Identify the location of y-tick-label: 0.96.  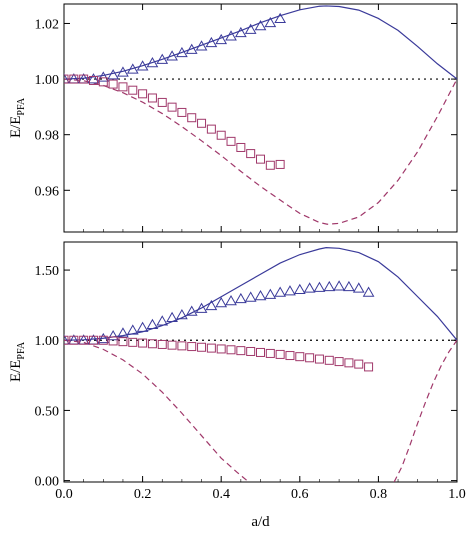
(47, 191).